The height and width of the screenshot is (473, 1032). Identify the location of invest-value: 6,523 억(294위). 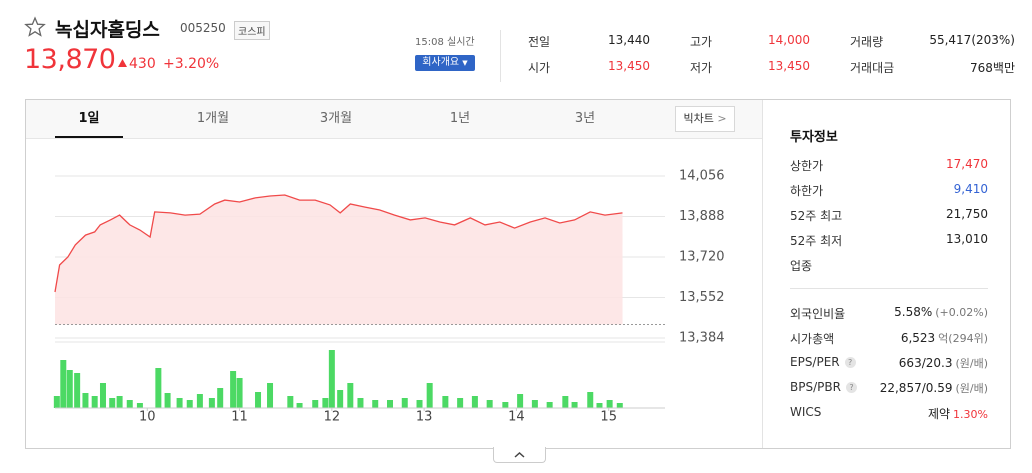
(944, 338).